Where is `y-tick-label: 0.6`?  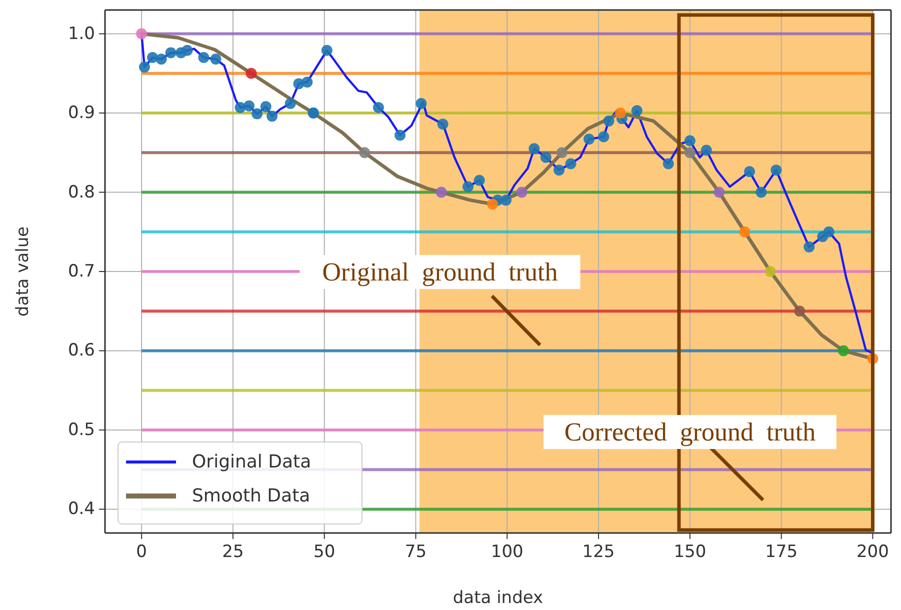 y-tick-label: 0.6 is located at coordinates (81, 350).